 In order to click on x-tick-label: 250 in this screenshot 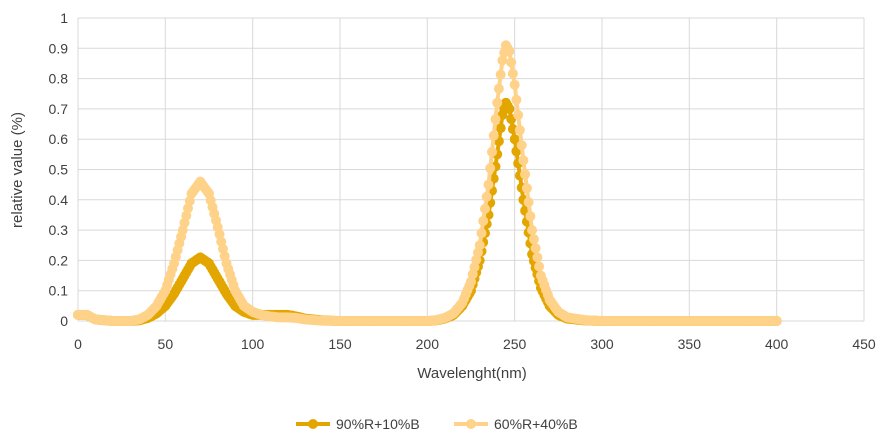, I will do `click(515, 344)`.